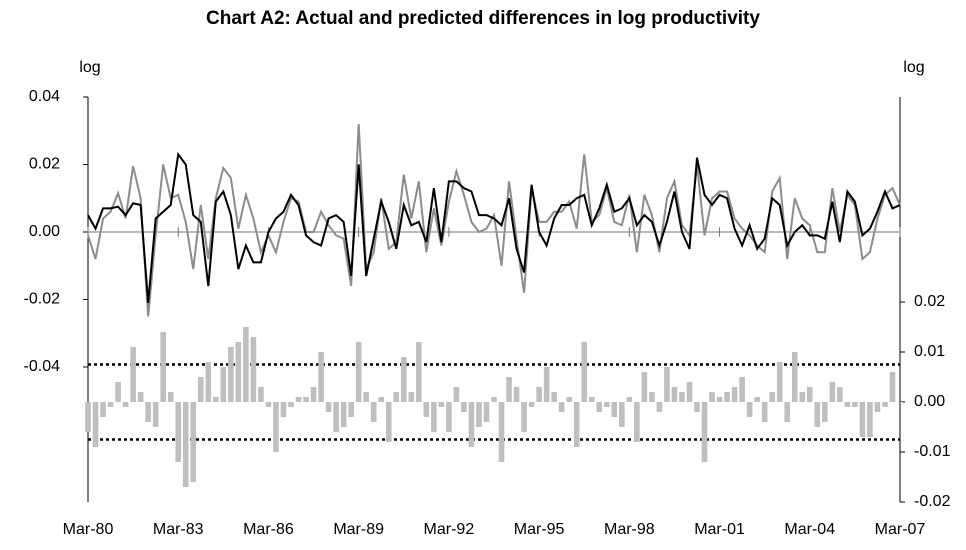 The height and width of the screenshot is (550, 966). Describe the element at coordinates (932, 501) in the screenshot. I see `y2-tick-label: -0.02` at that location.